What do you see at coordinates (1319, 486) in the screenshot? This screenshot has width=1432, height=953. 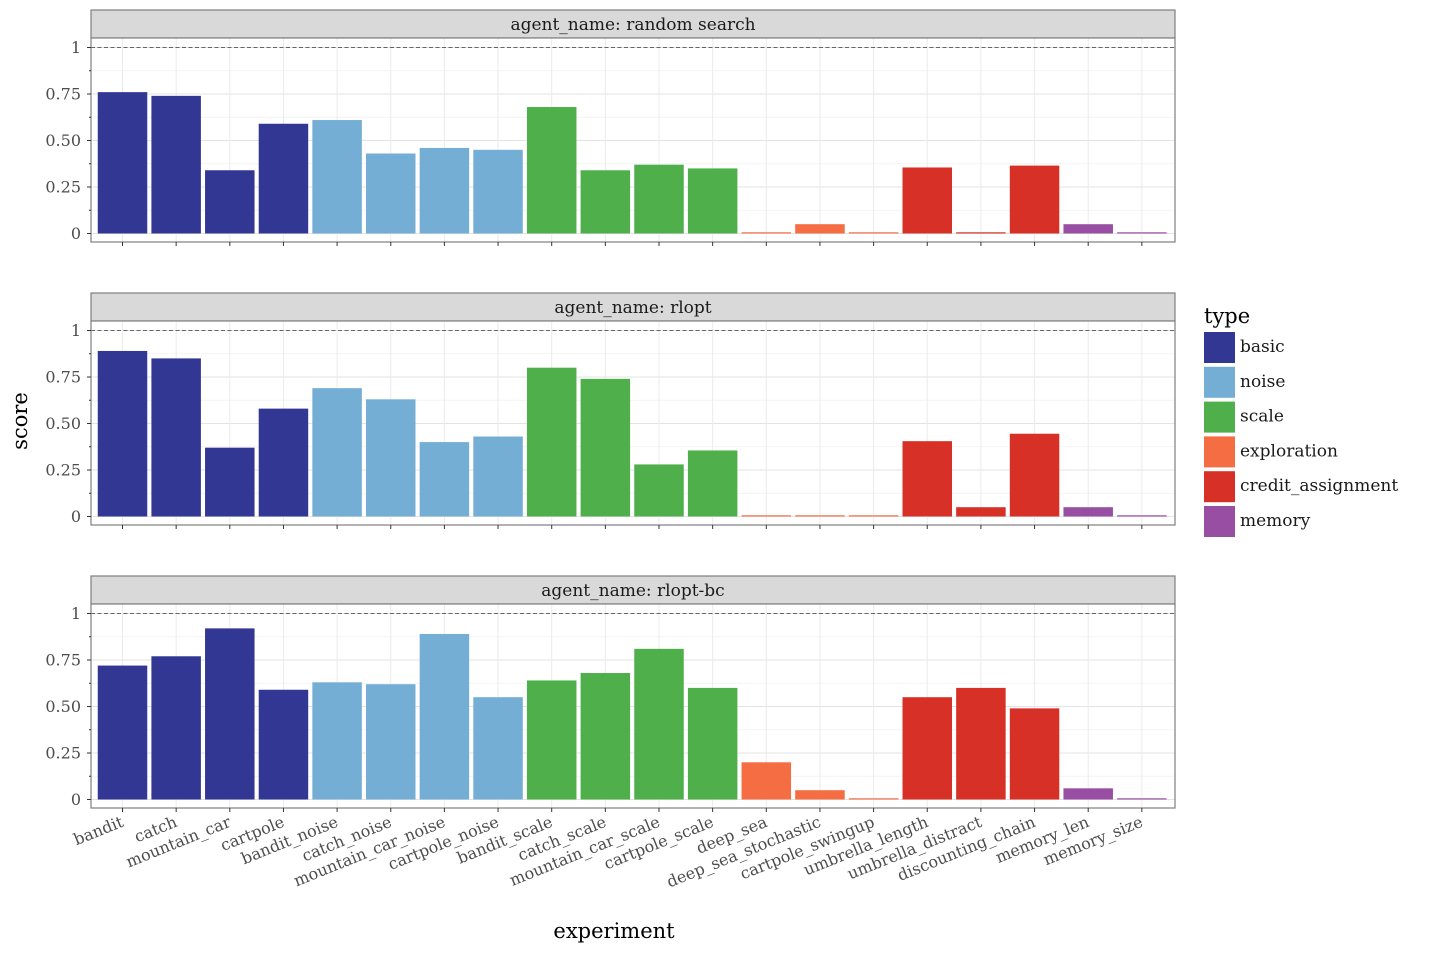 I see `legend-label: credit_assignment` at bounding box center [1319, 486].